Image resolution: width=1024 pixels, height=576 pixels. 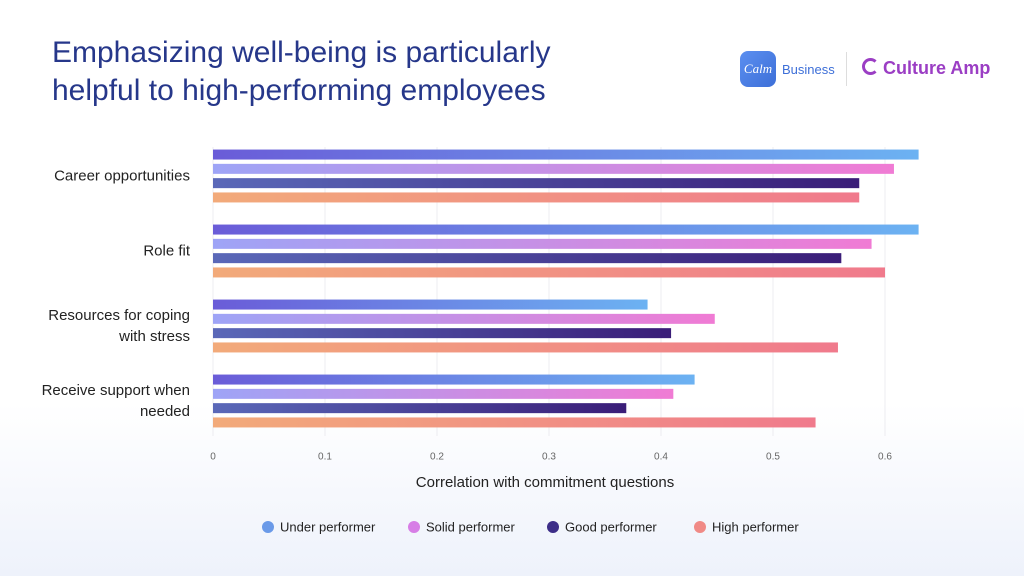 What do you see at coordinates (937, 68) in the screenshot?
I see `culture-amp-text: Culture Amp` at bounding box center [937, 68].